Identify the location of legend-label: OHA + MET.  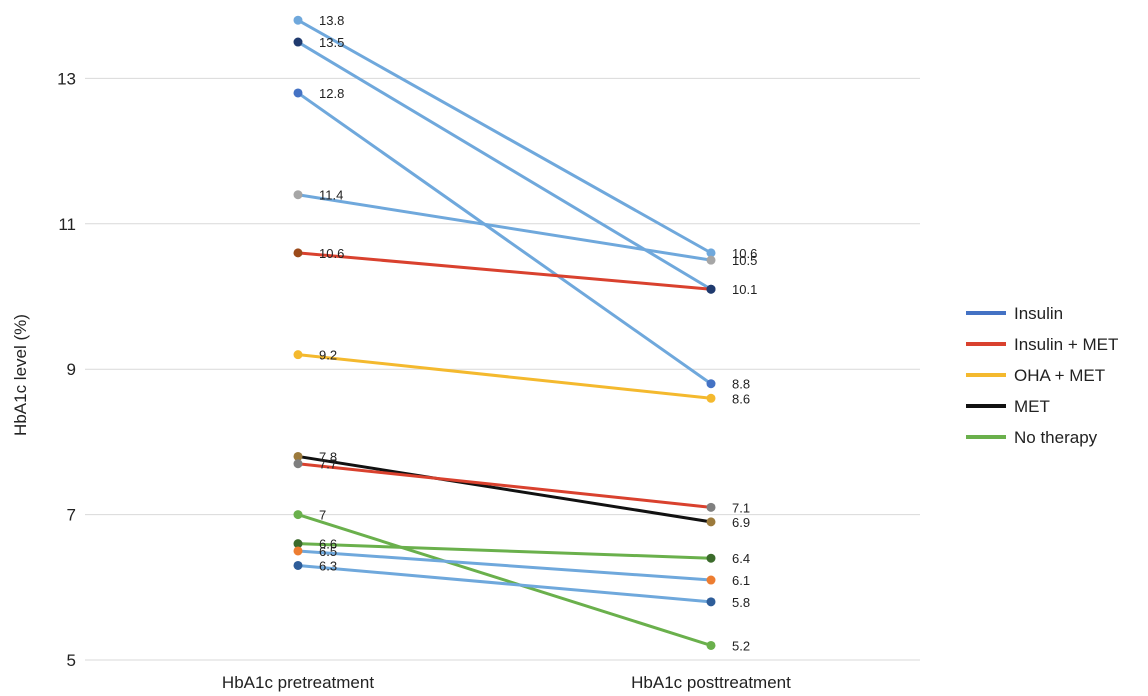
(1059, 375).